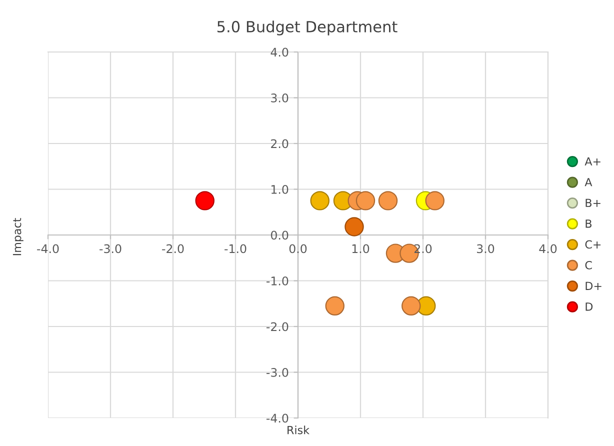 Image resolution: width=614 pixels, height=446 pixels. I want to click on legend-label: B, so click(589, 224).